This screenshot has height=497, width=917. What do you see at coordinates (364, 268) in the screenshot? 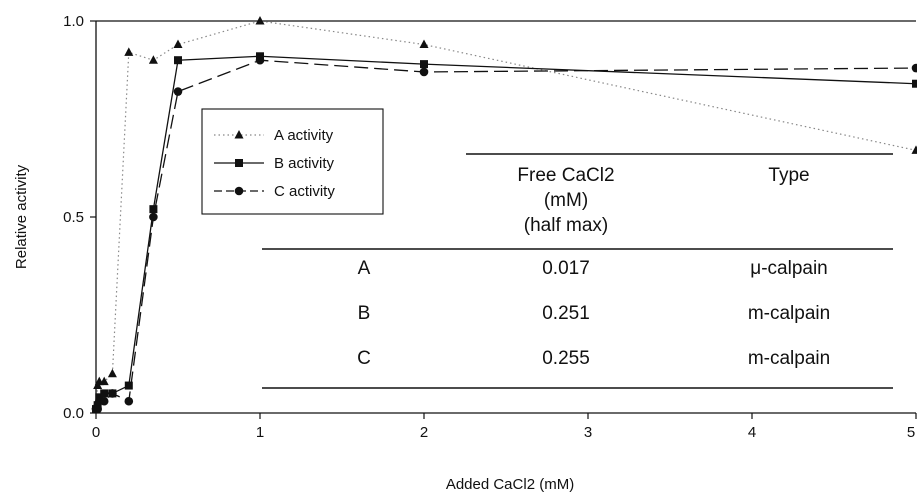
I see `table-cell: A` at bounding box center [364, 268].